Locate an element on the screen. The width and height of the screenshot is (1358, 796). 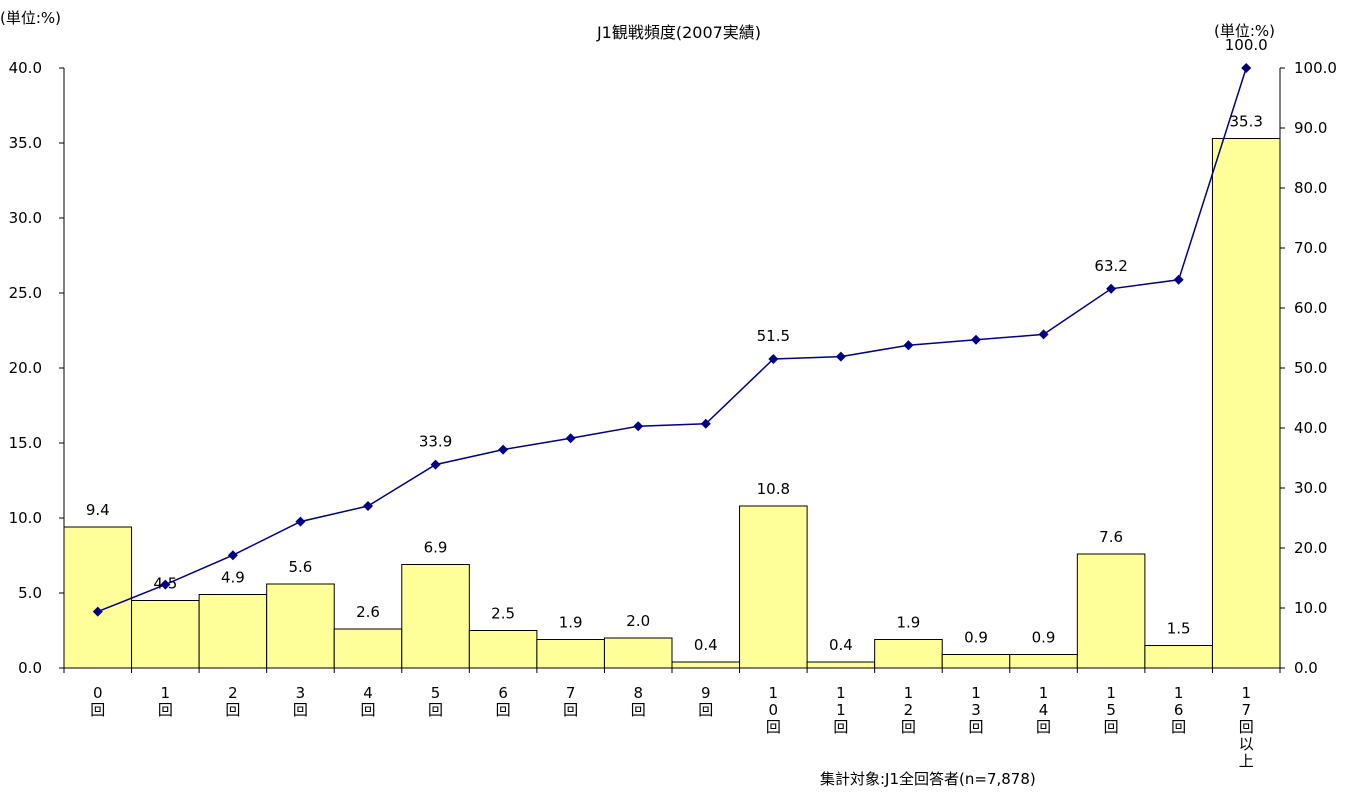
y-right-tick-label-1: 10.0 is located at coordinates (1310, 608).